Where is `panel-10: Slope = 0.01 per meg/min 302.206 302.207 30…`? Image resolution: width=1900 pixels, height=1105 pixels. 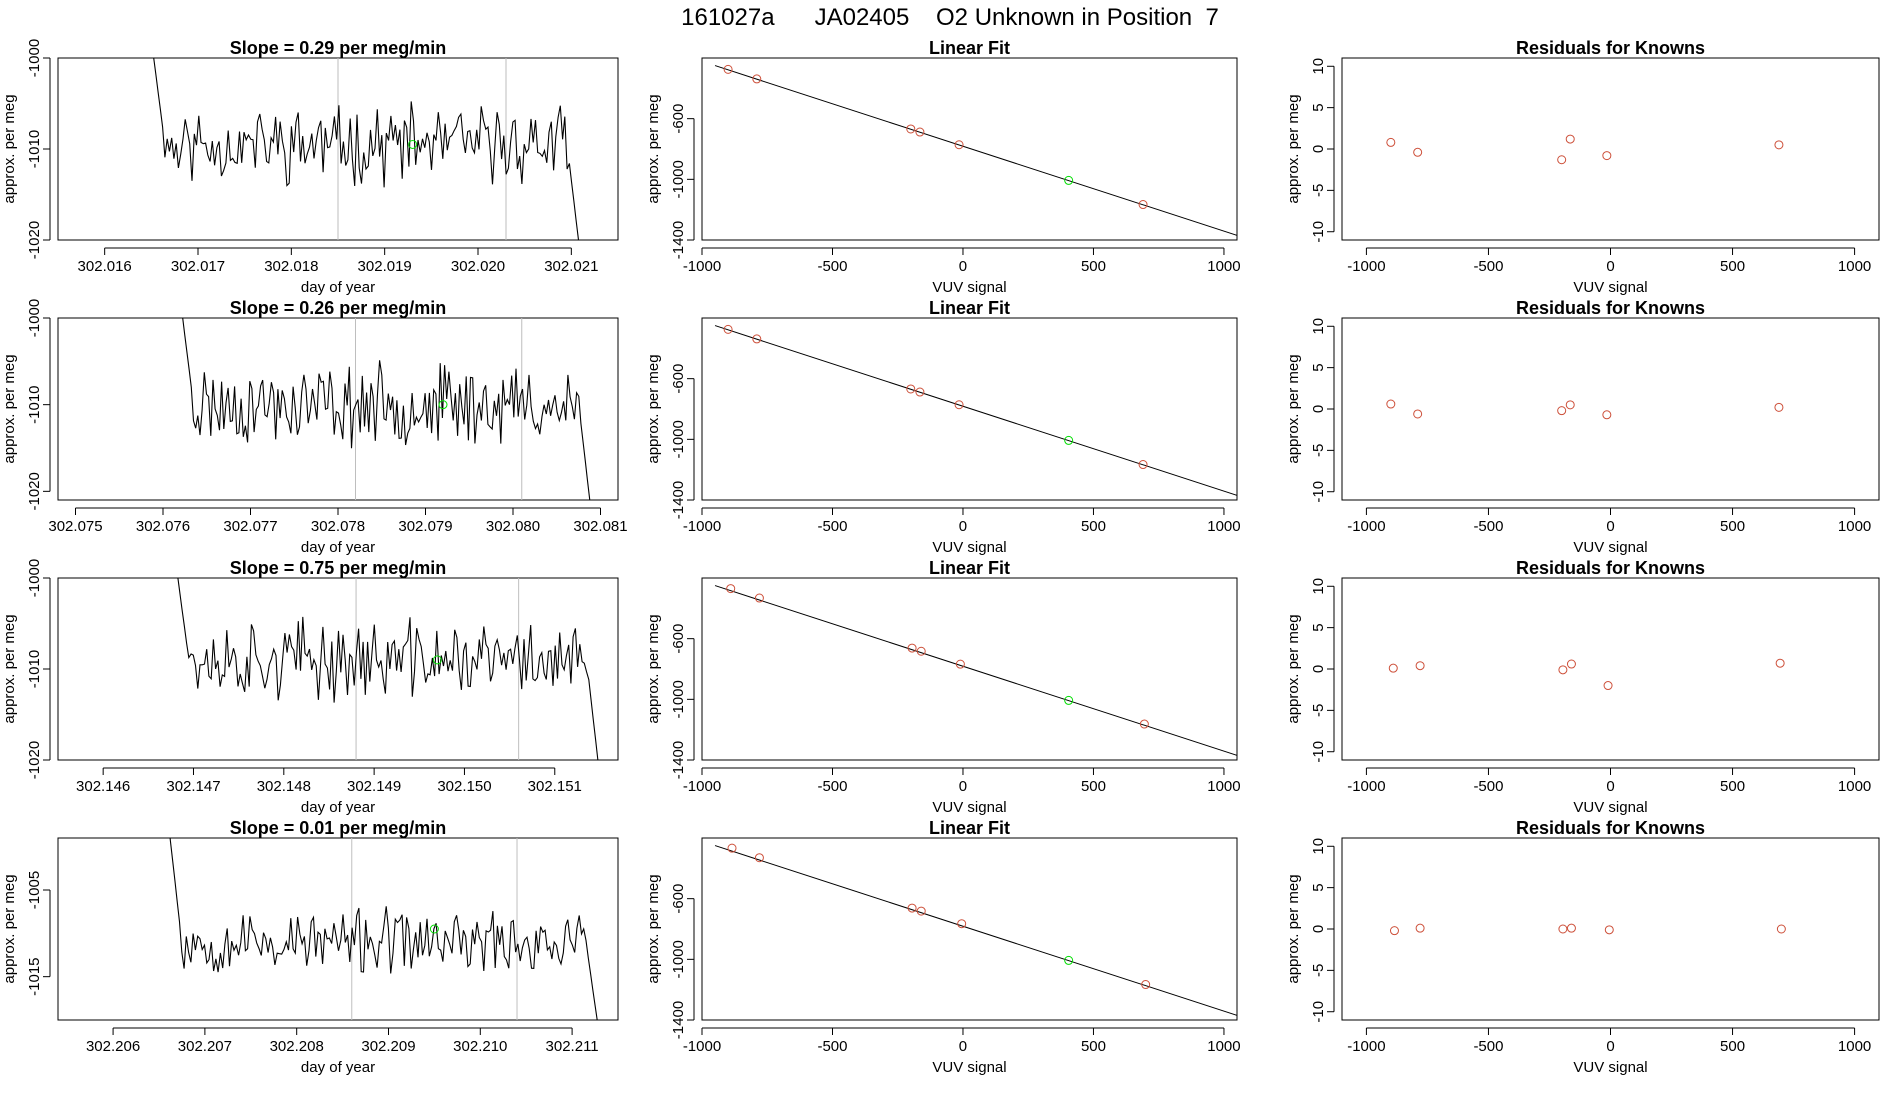
panel-10: Slope = 0.01 per meg/min 302.206 302.207 30… is located at coordinates (310, 947).